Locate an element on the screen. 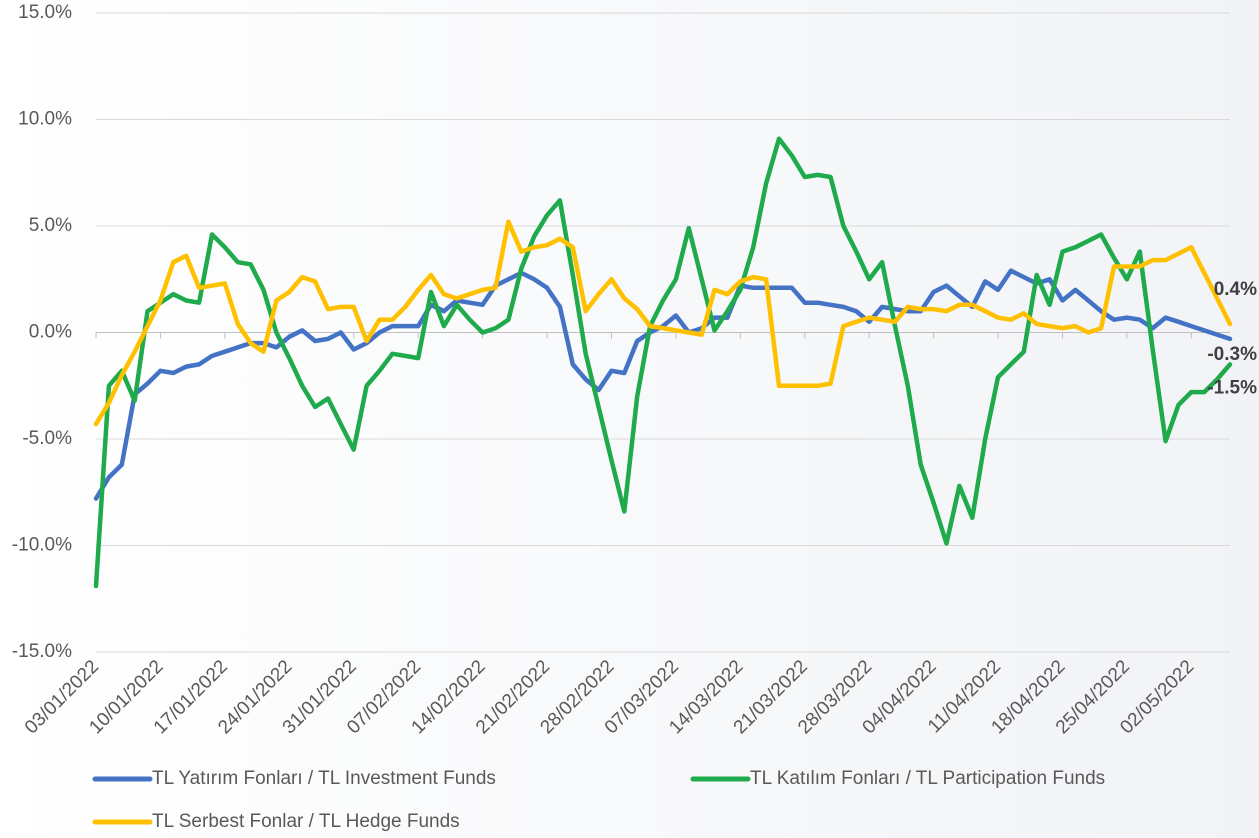  y-tick-label: -15.0% is located at coordinates (42, 651).